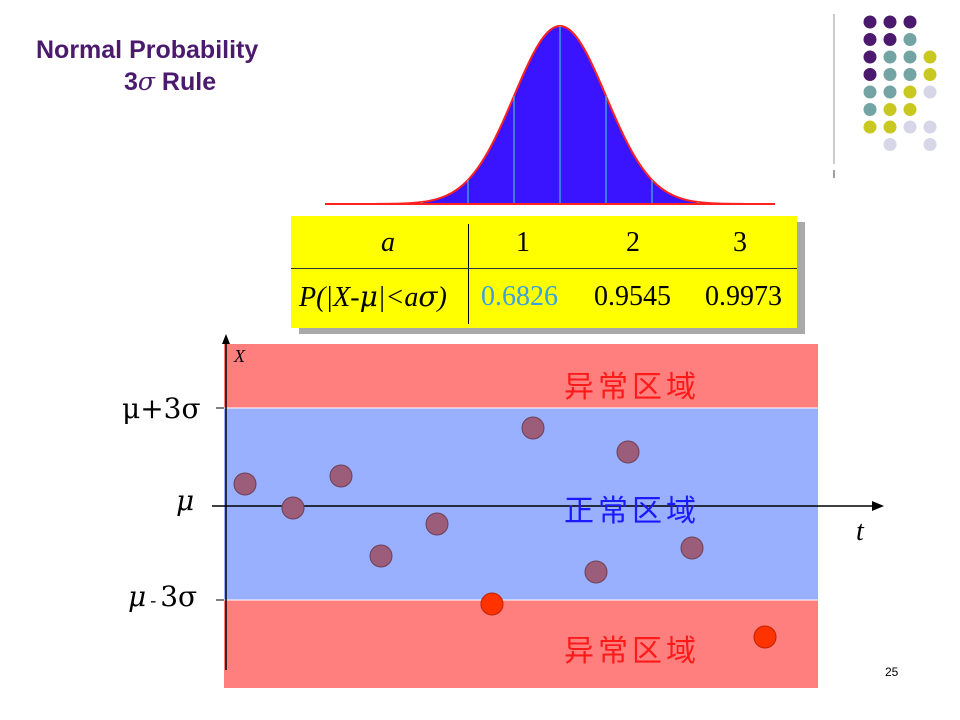  What do you see at coordinates (632, 296) in the screenshot?
I see `p-value-2: 0.9545` at bounding box center [632, 296].